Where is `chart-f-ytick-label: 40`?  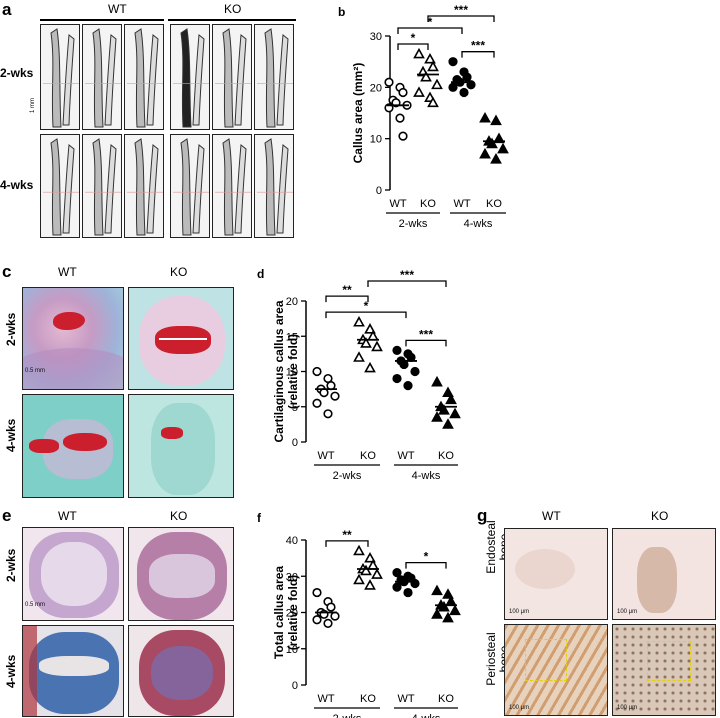
chart-f-ytick-label: 40 is located at coordinates (292, 541).